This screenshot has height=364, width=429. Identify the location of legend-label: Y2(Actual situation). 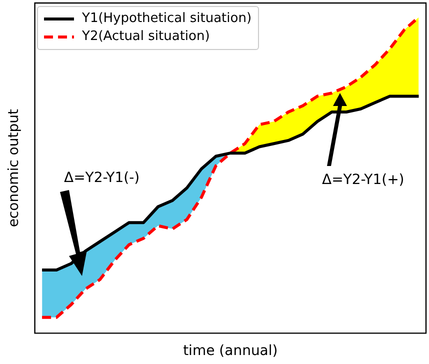
(146, 37).